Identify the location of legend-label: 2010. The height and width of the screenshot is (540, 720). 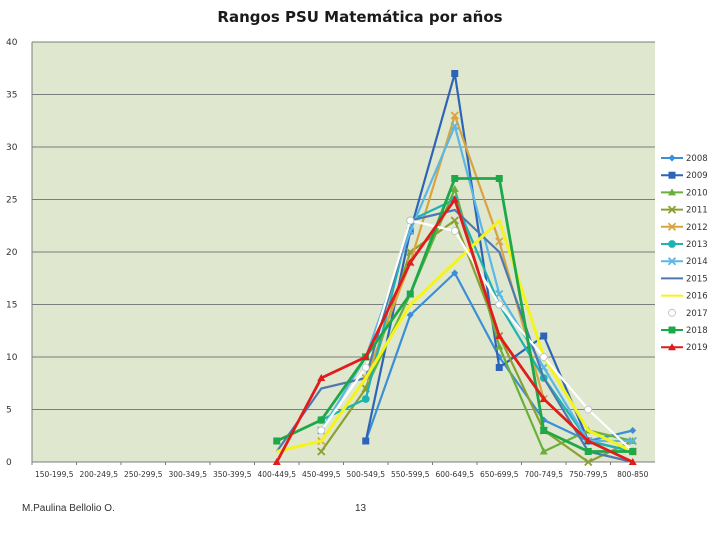
(697, 193).